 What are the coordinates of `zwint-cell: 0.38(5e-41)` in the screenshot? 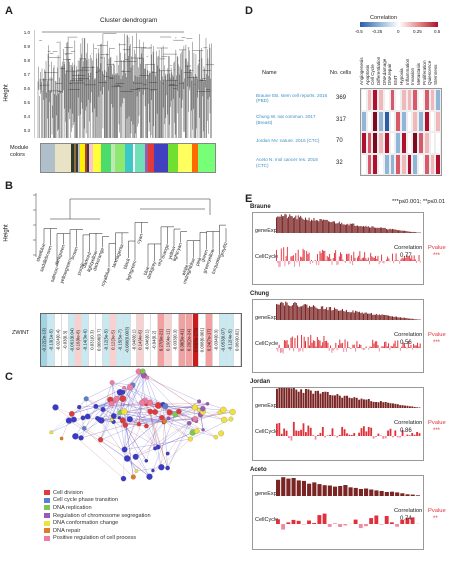 It's located at (182, 340).